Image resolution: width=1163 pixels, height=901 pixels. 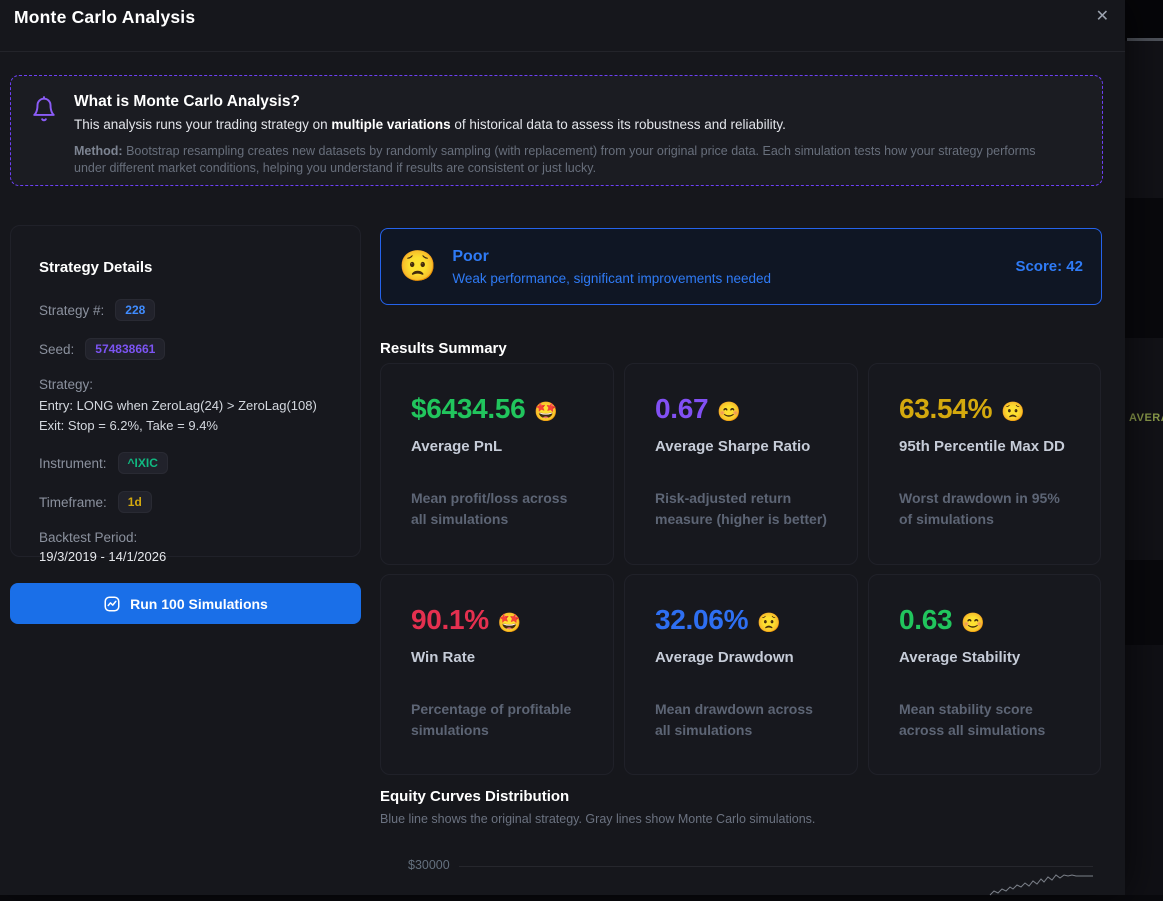 I want to click on chart-zigzag-icon, so click(x=112, y=604).